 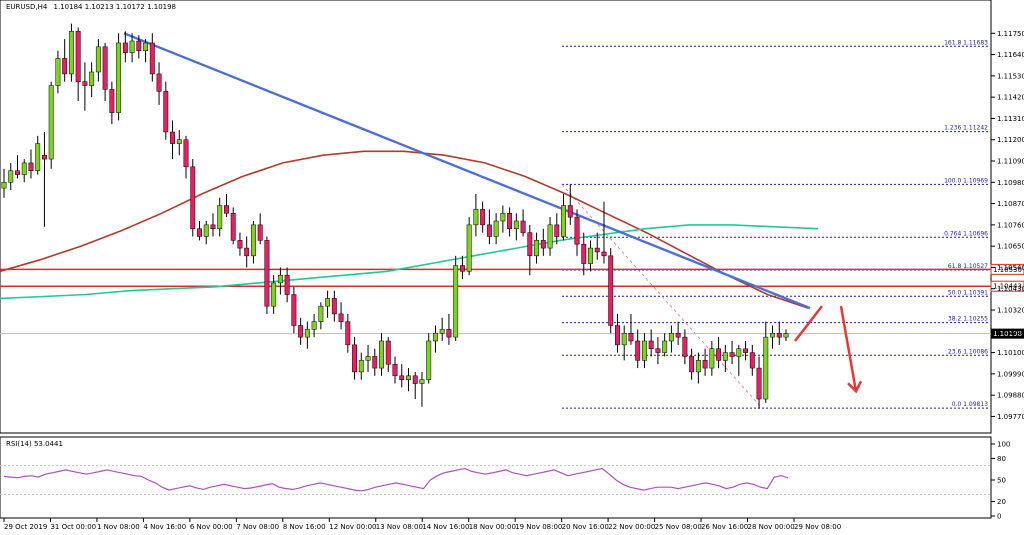 I want to click on time-axis-tick-label: 14 Nov 16:00, so click(x=445, y=527).